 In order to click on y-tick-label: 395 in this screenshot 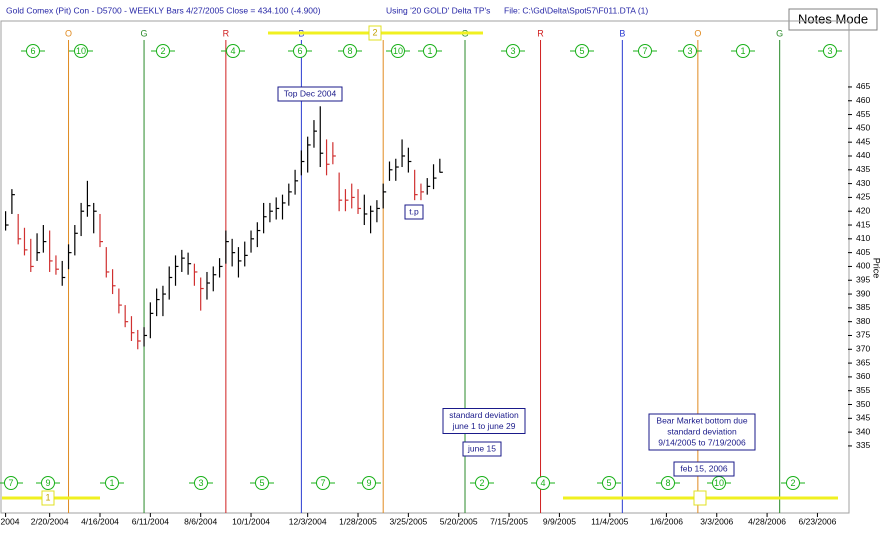, I will do `click(863, 279)`.